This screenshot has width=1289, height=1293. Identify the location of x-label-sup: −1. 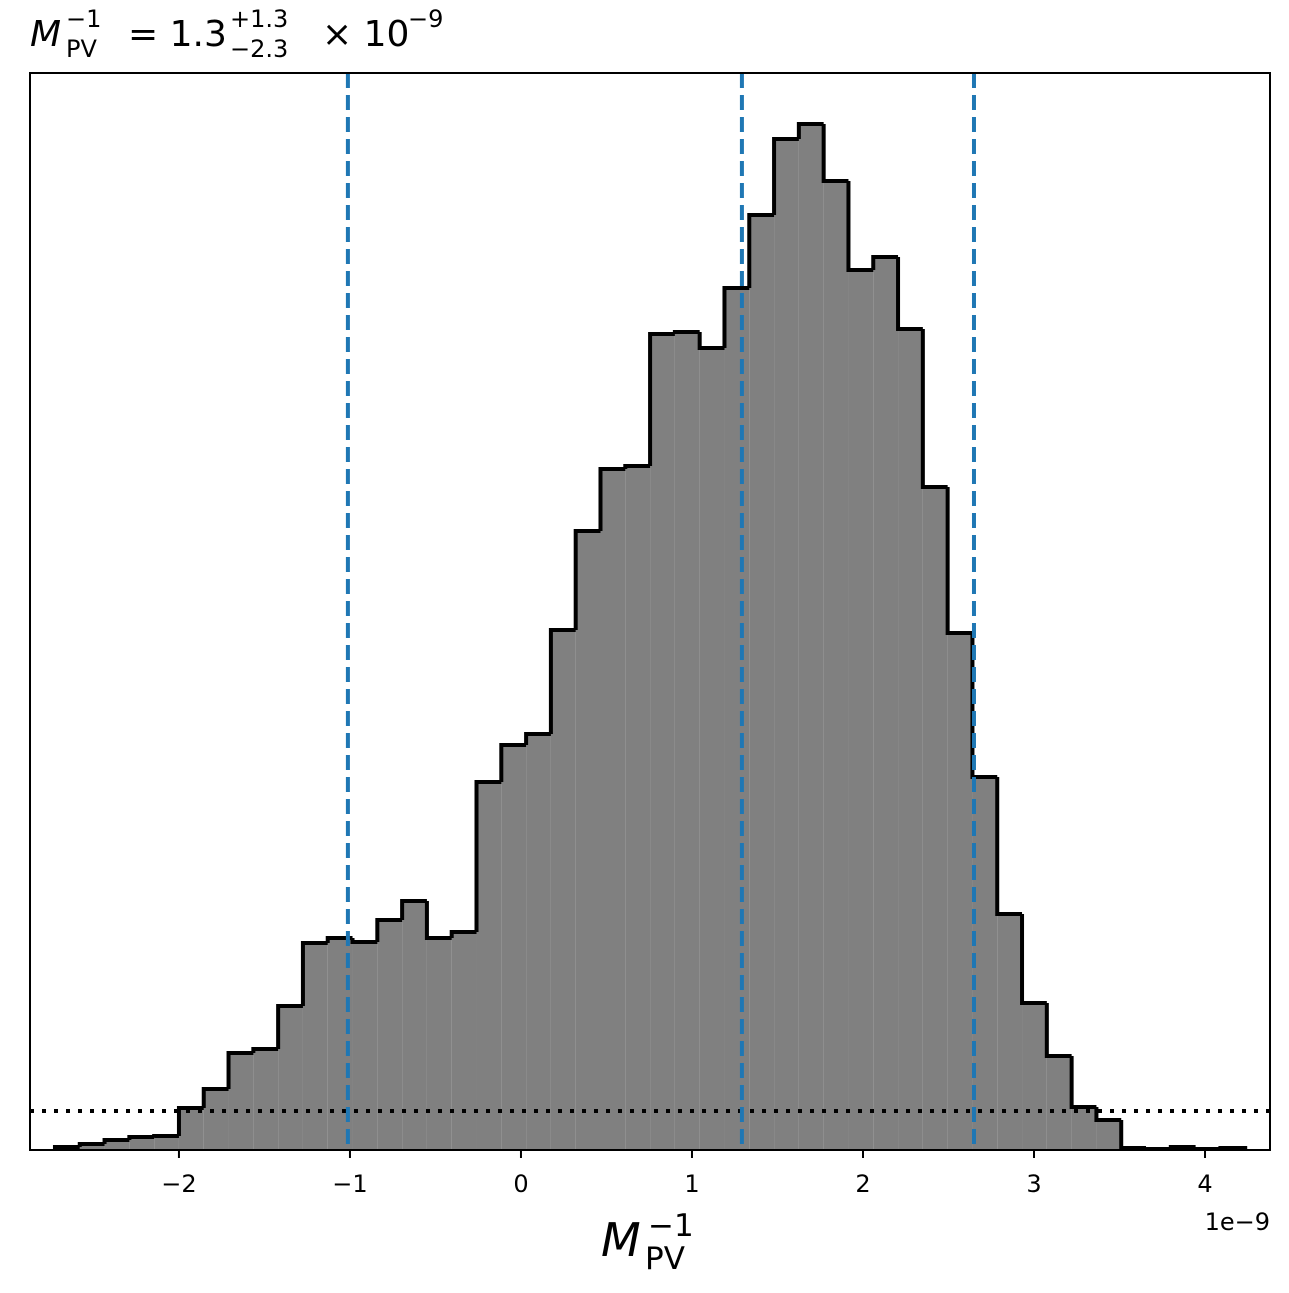
(671, 1226).